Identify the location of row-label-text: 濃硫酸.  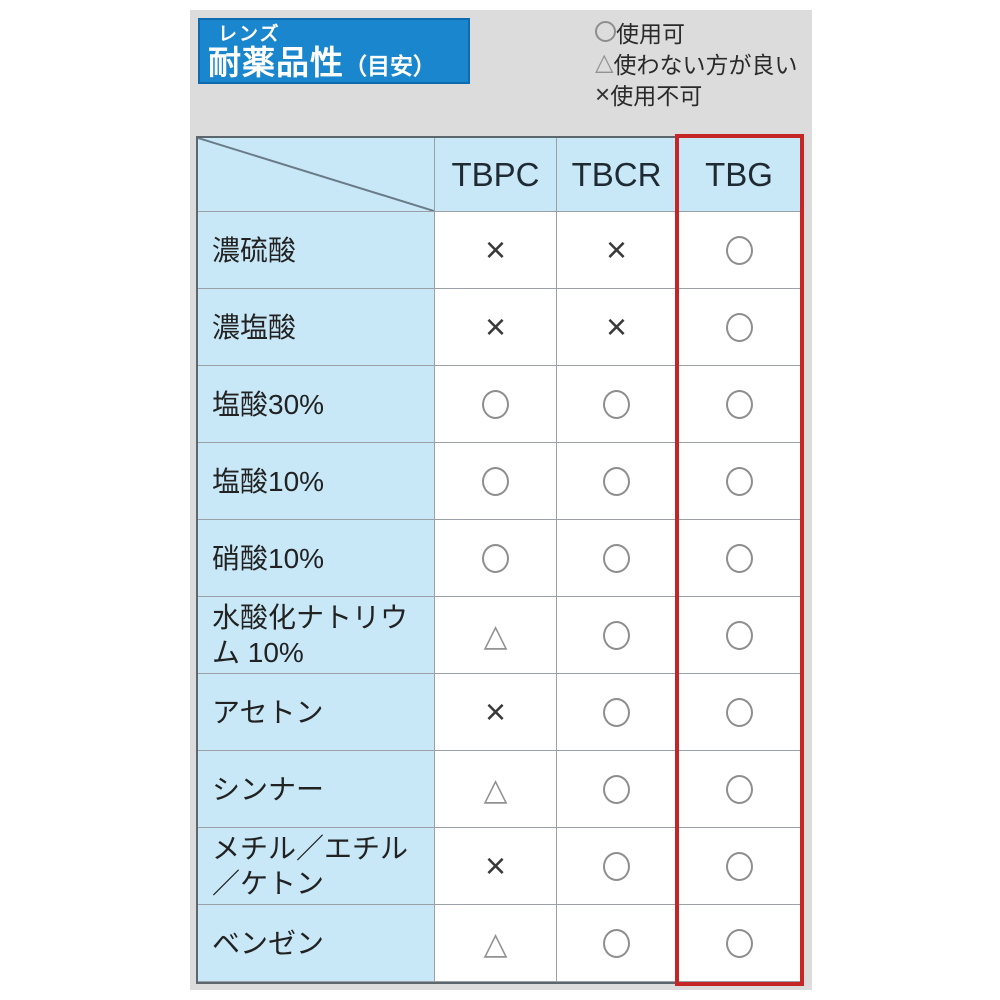
(254, 250).